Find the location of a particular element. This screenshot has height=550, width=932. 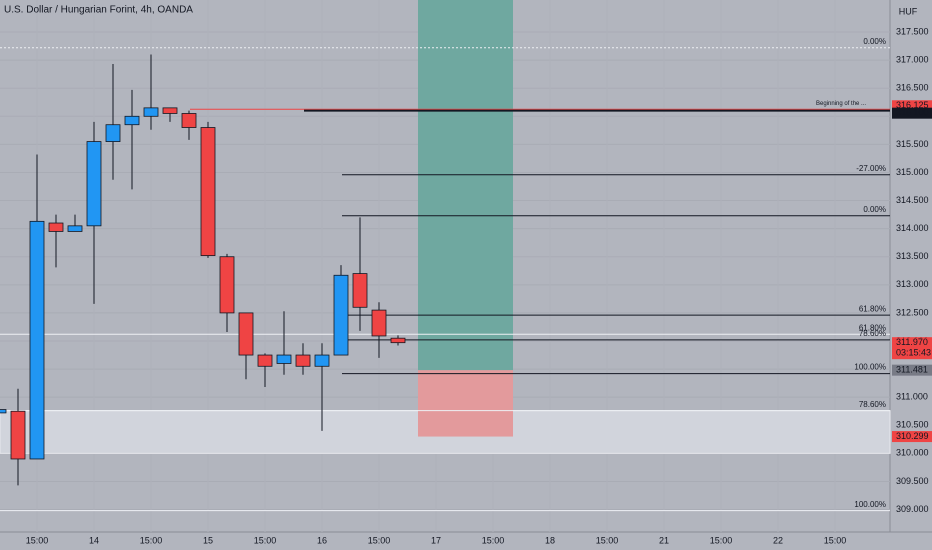

price-label: 311.481 is located at coordinates (912, 370).